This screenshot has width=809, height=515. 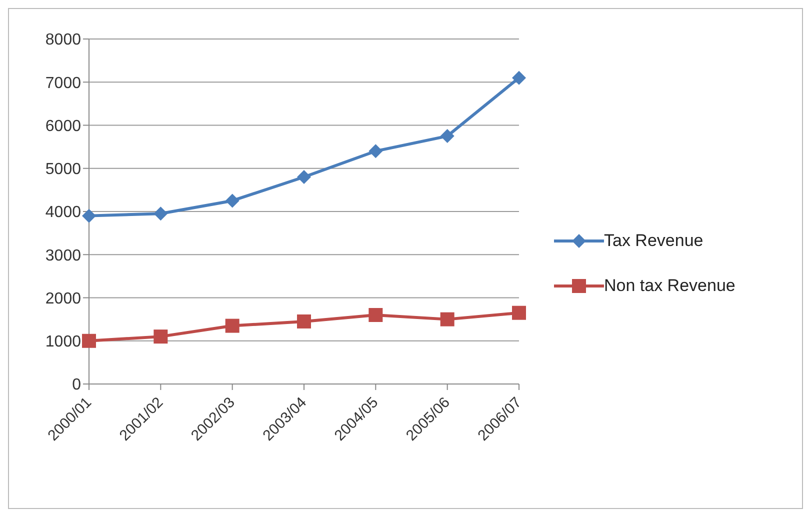 What do you see at coordinates (63, 255) in the screenshot?
I see `y-tick-label: 3000` at bounding box center [63, 255].